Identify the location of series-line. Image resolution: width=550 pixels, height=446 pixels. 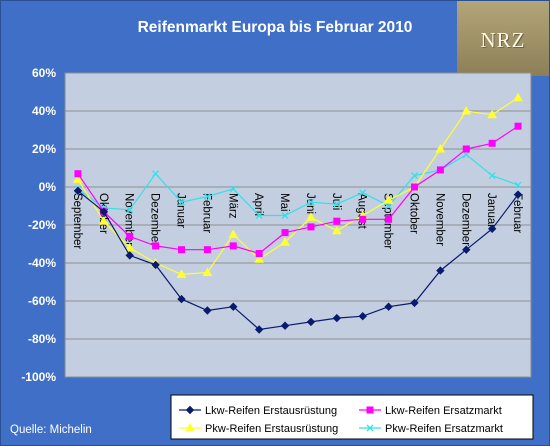
(298, 185).